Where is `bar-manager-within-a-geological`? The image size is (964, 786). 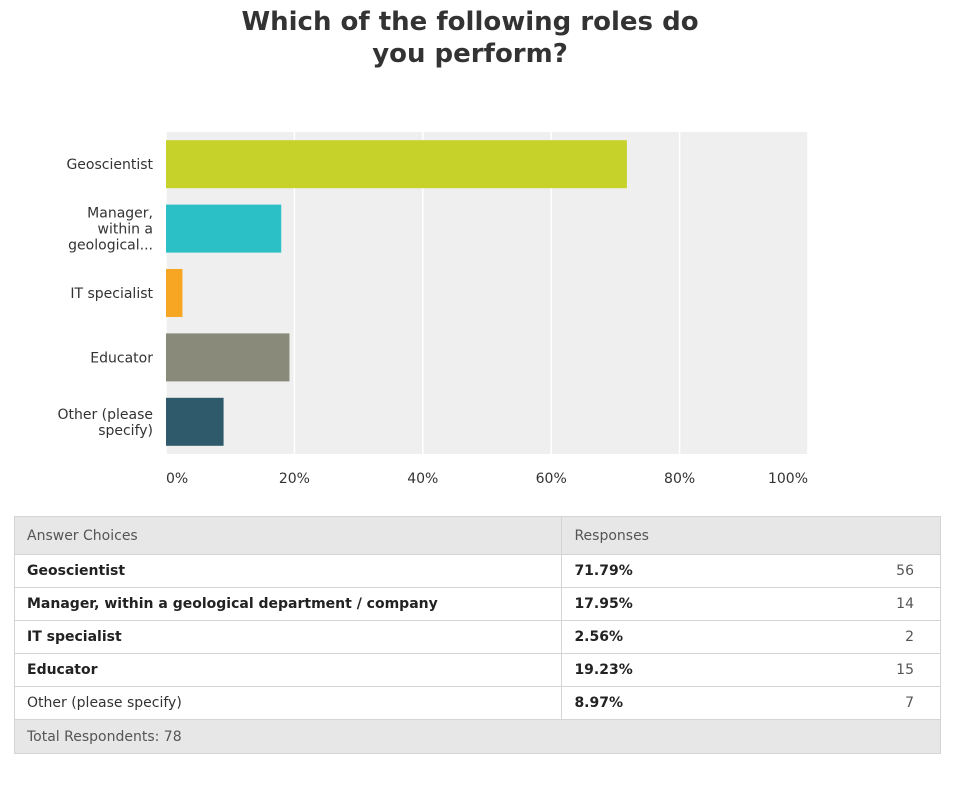 bar-manager-within-a-geological is located at coordinates (224, 228).